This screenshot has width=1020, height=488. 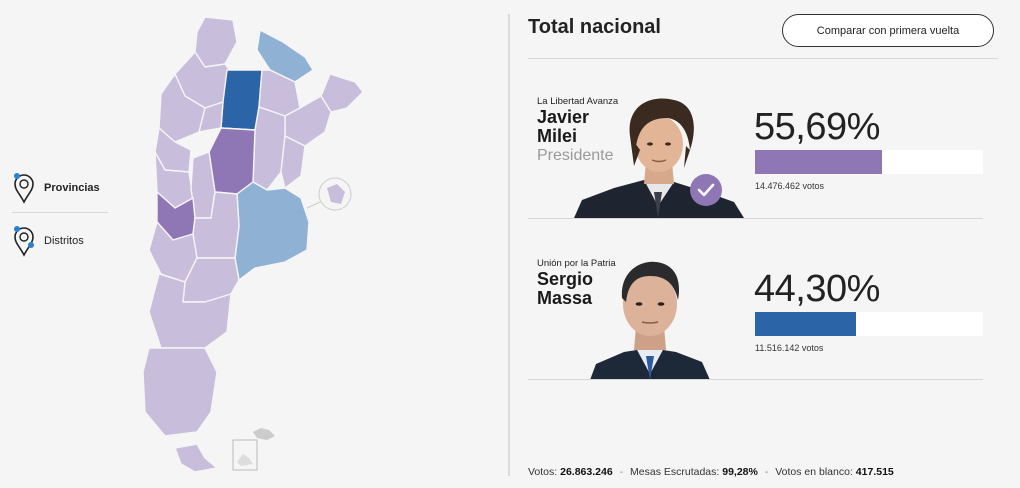 I want to click on legend-item-provincias: Provincias, so click(x=60, y=188).